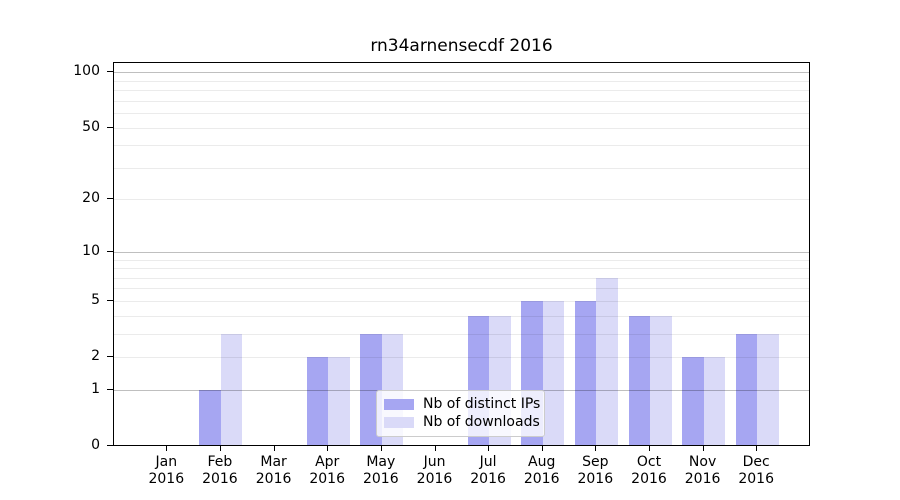  I want to click on x-tick-label-Jun: Jun 2016, so click(435, 471).